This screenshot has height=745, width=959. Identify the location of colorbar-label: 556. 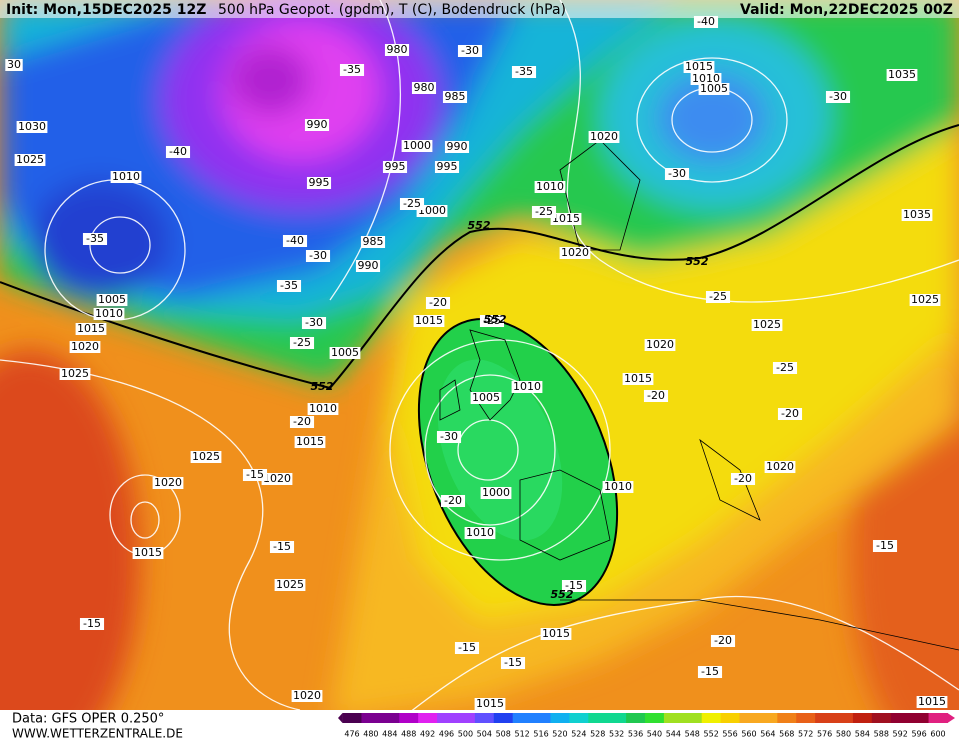
(729, 734).